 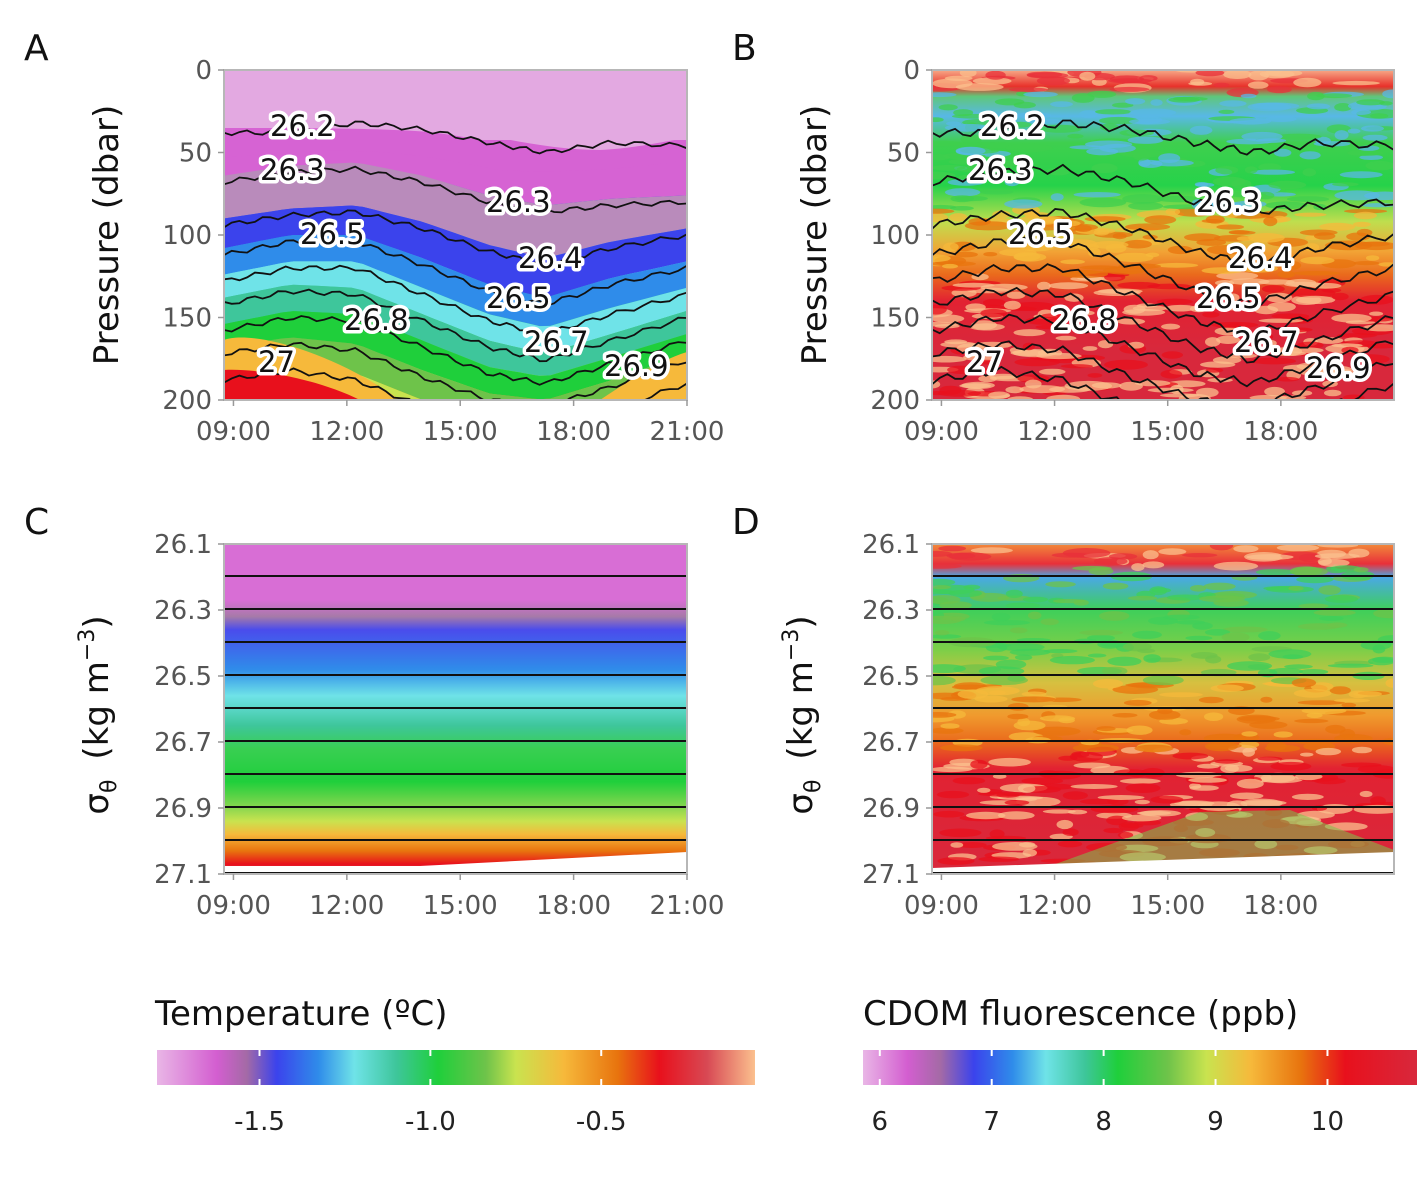 I want to click on panel-d-frame, so click(x=1163, y=709).